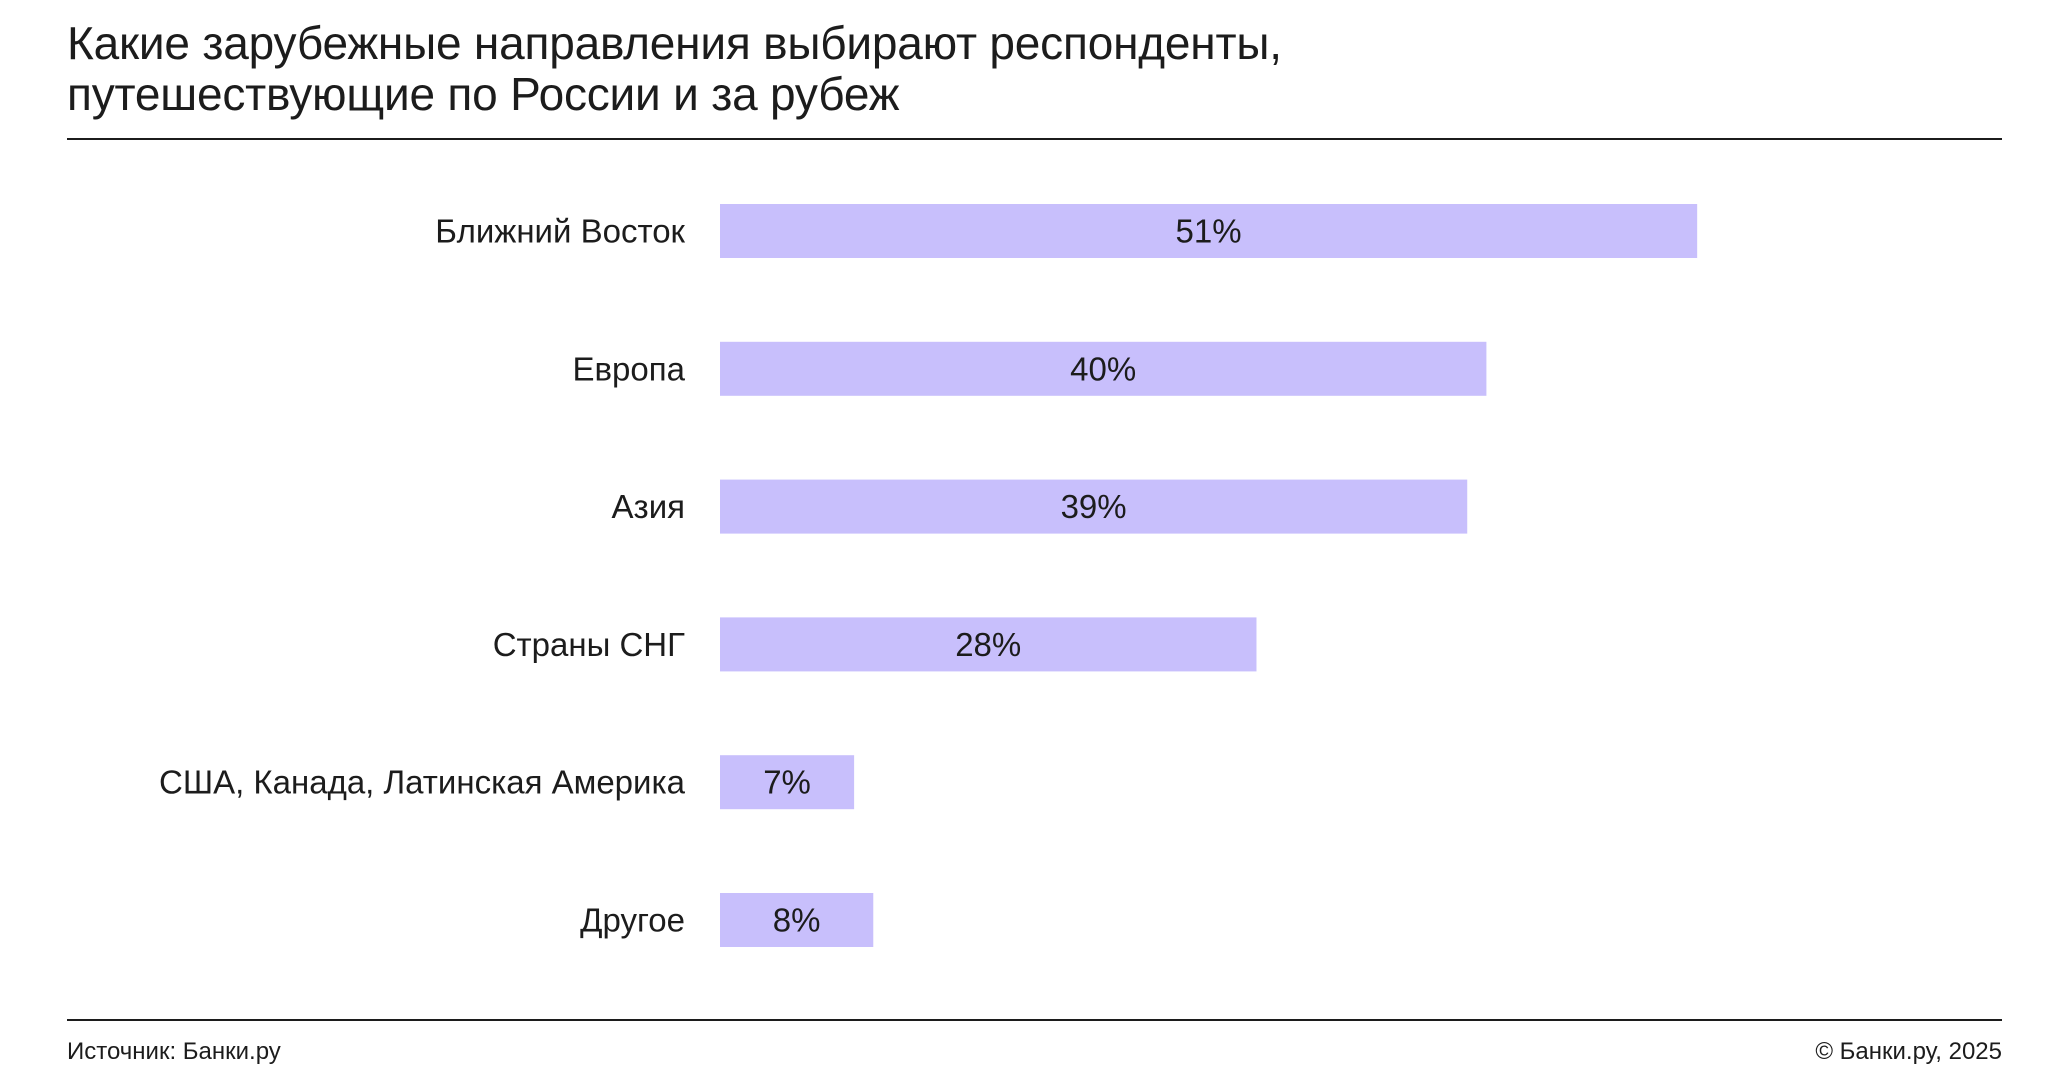  What do you see at coordinates (560, 231) in the screenshot?
I see `category-label: Ближний Восток` at bounding box center [560, 231].